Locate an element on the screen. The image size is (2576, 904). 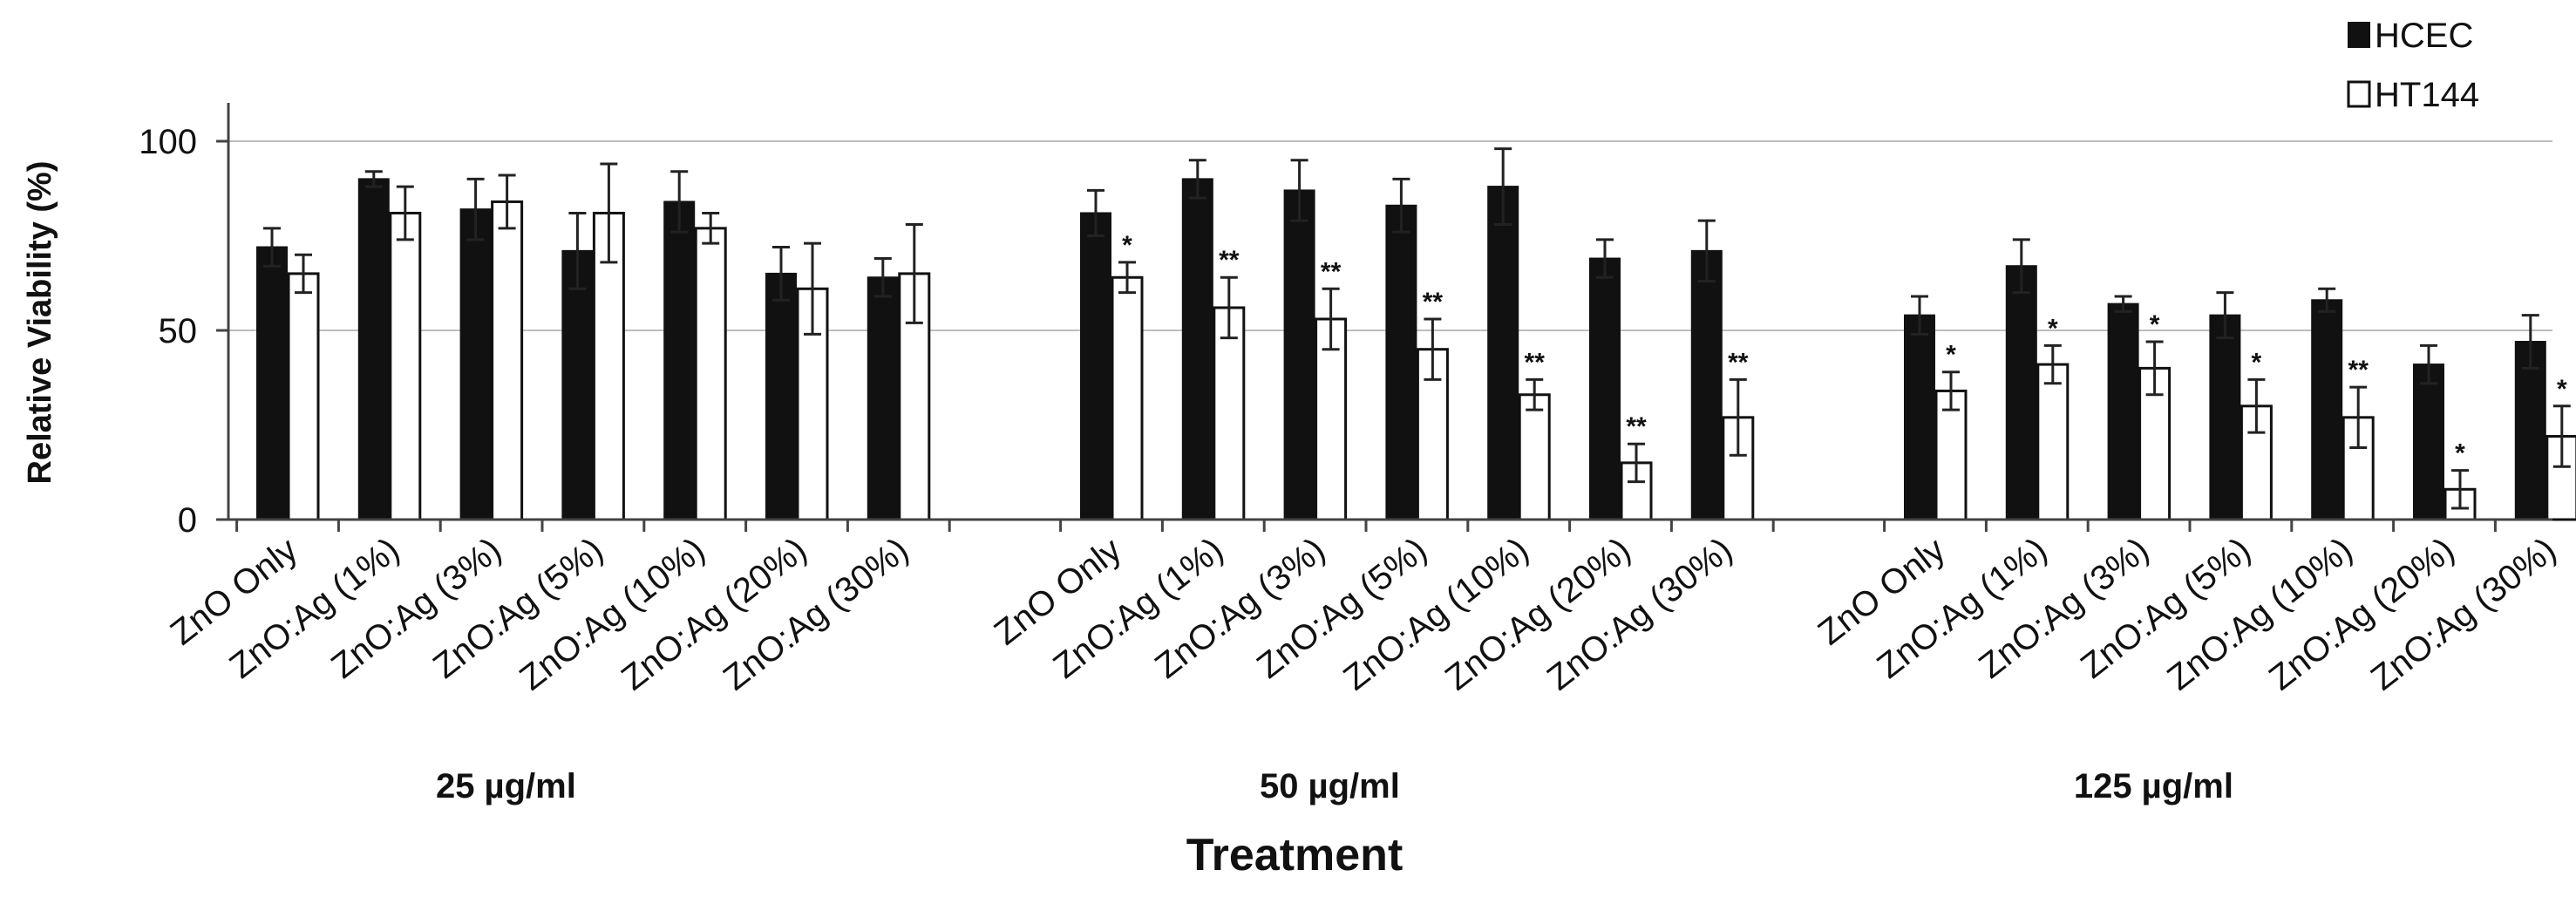
y-axis-title: Relative Viability (%) is located at coordinates (40, 323).